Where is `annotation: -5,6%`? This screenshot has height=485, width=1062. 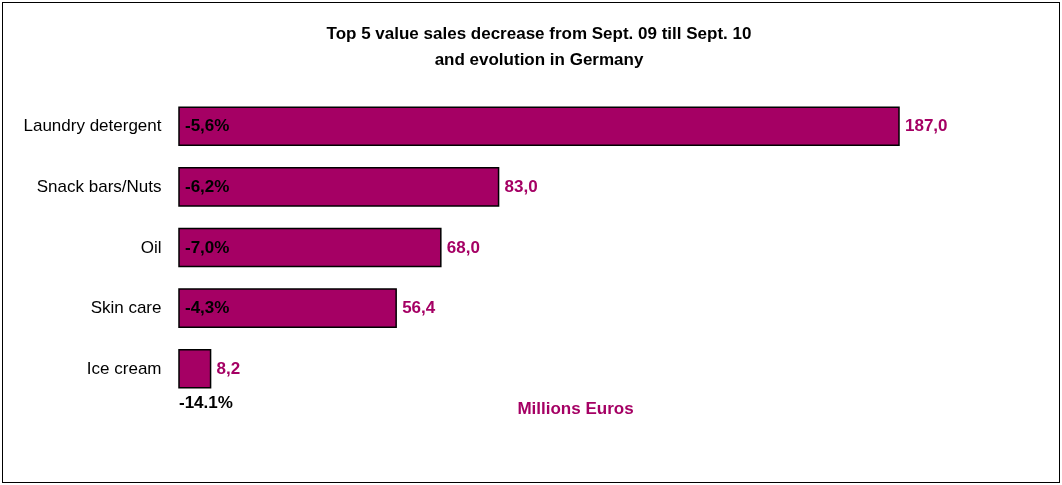 annotation: -5,6% is located at coordinates (207, 126).